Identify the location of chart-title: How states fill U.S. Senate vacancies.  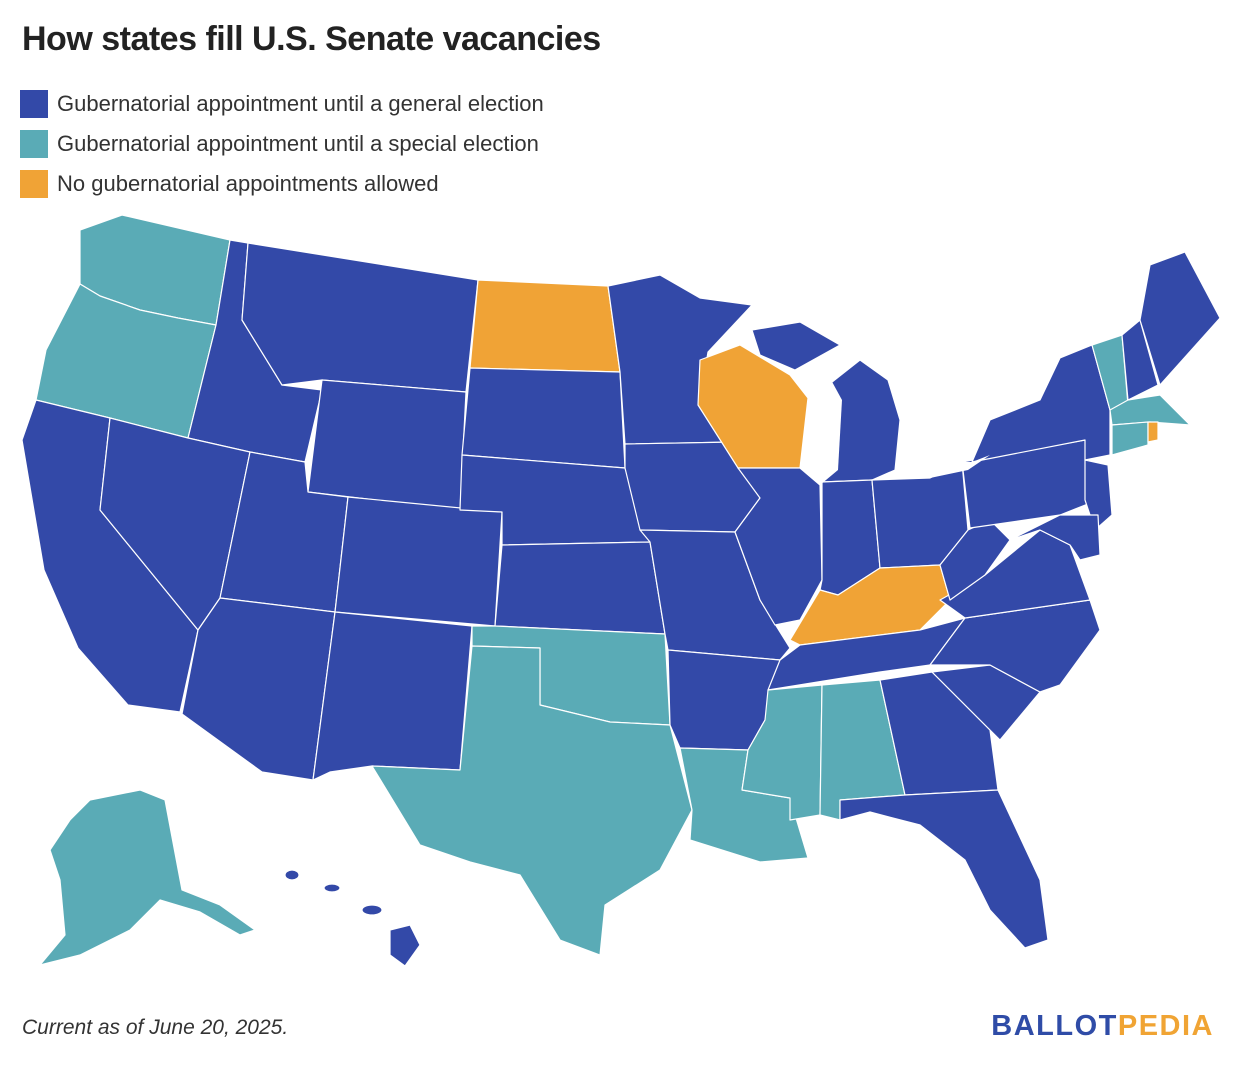
(311, 39).